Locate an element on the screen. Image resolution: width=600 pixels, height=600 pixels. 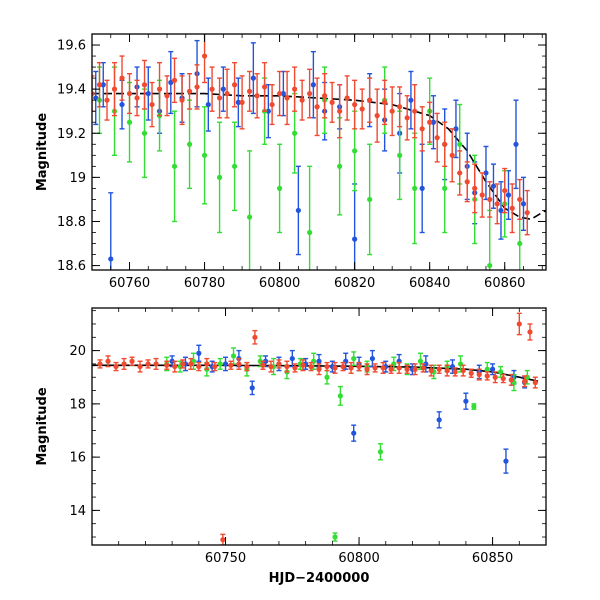
x-tick-label: 60860 is located at coordinates (504, 283).